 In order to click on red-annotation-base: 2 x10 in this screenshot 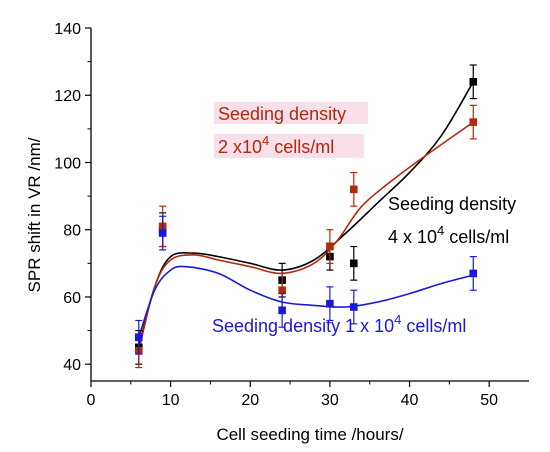, I will do `click(240, 147)`.